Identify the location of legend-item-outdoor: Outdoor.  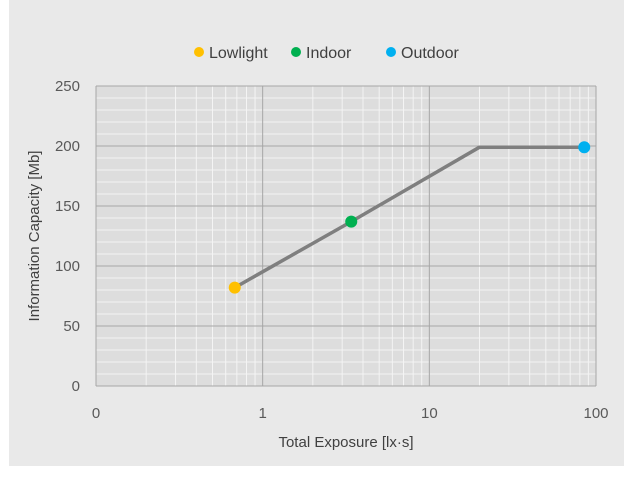
(422, 53).